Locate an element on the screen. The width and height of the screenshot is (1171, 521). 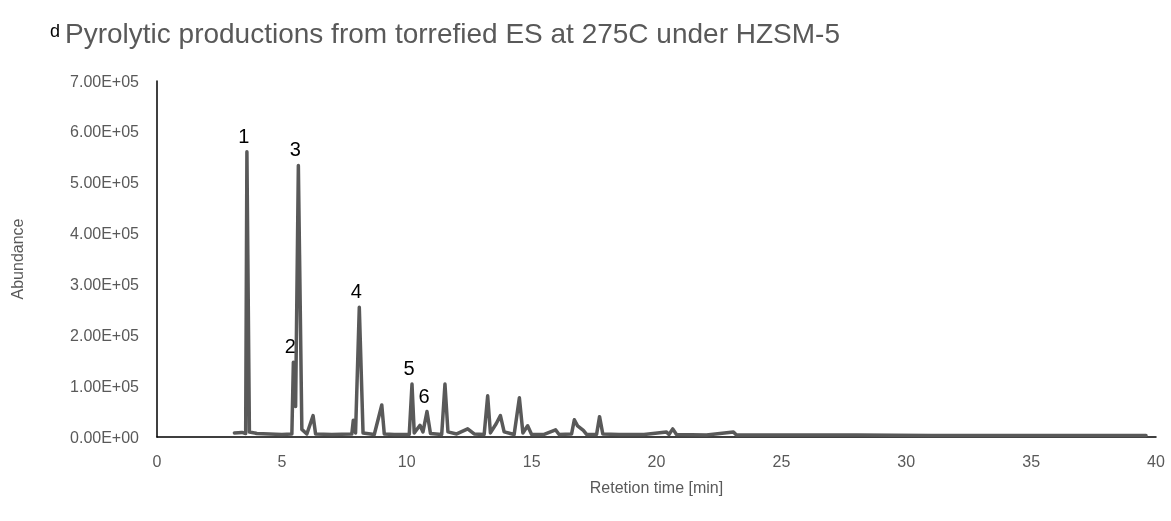
x-tick-label: 30 is located at coordinates (906, 461).